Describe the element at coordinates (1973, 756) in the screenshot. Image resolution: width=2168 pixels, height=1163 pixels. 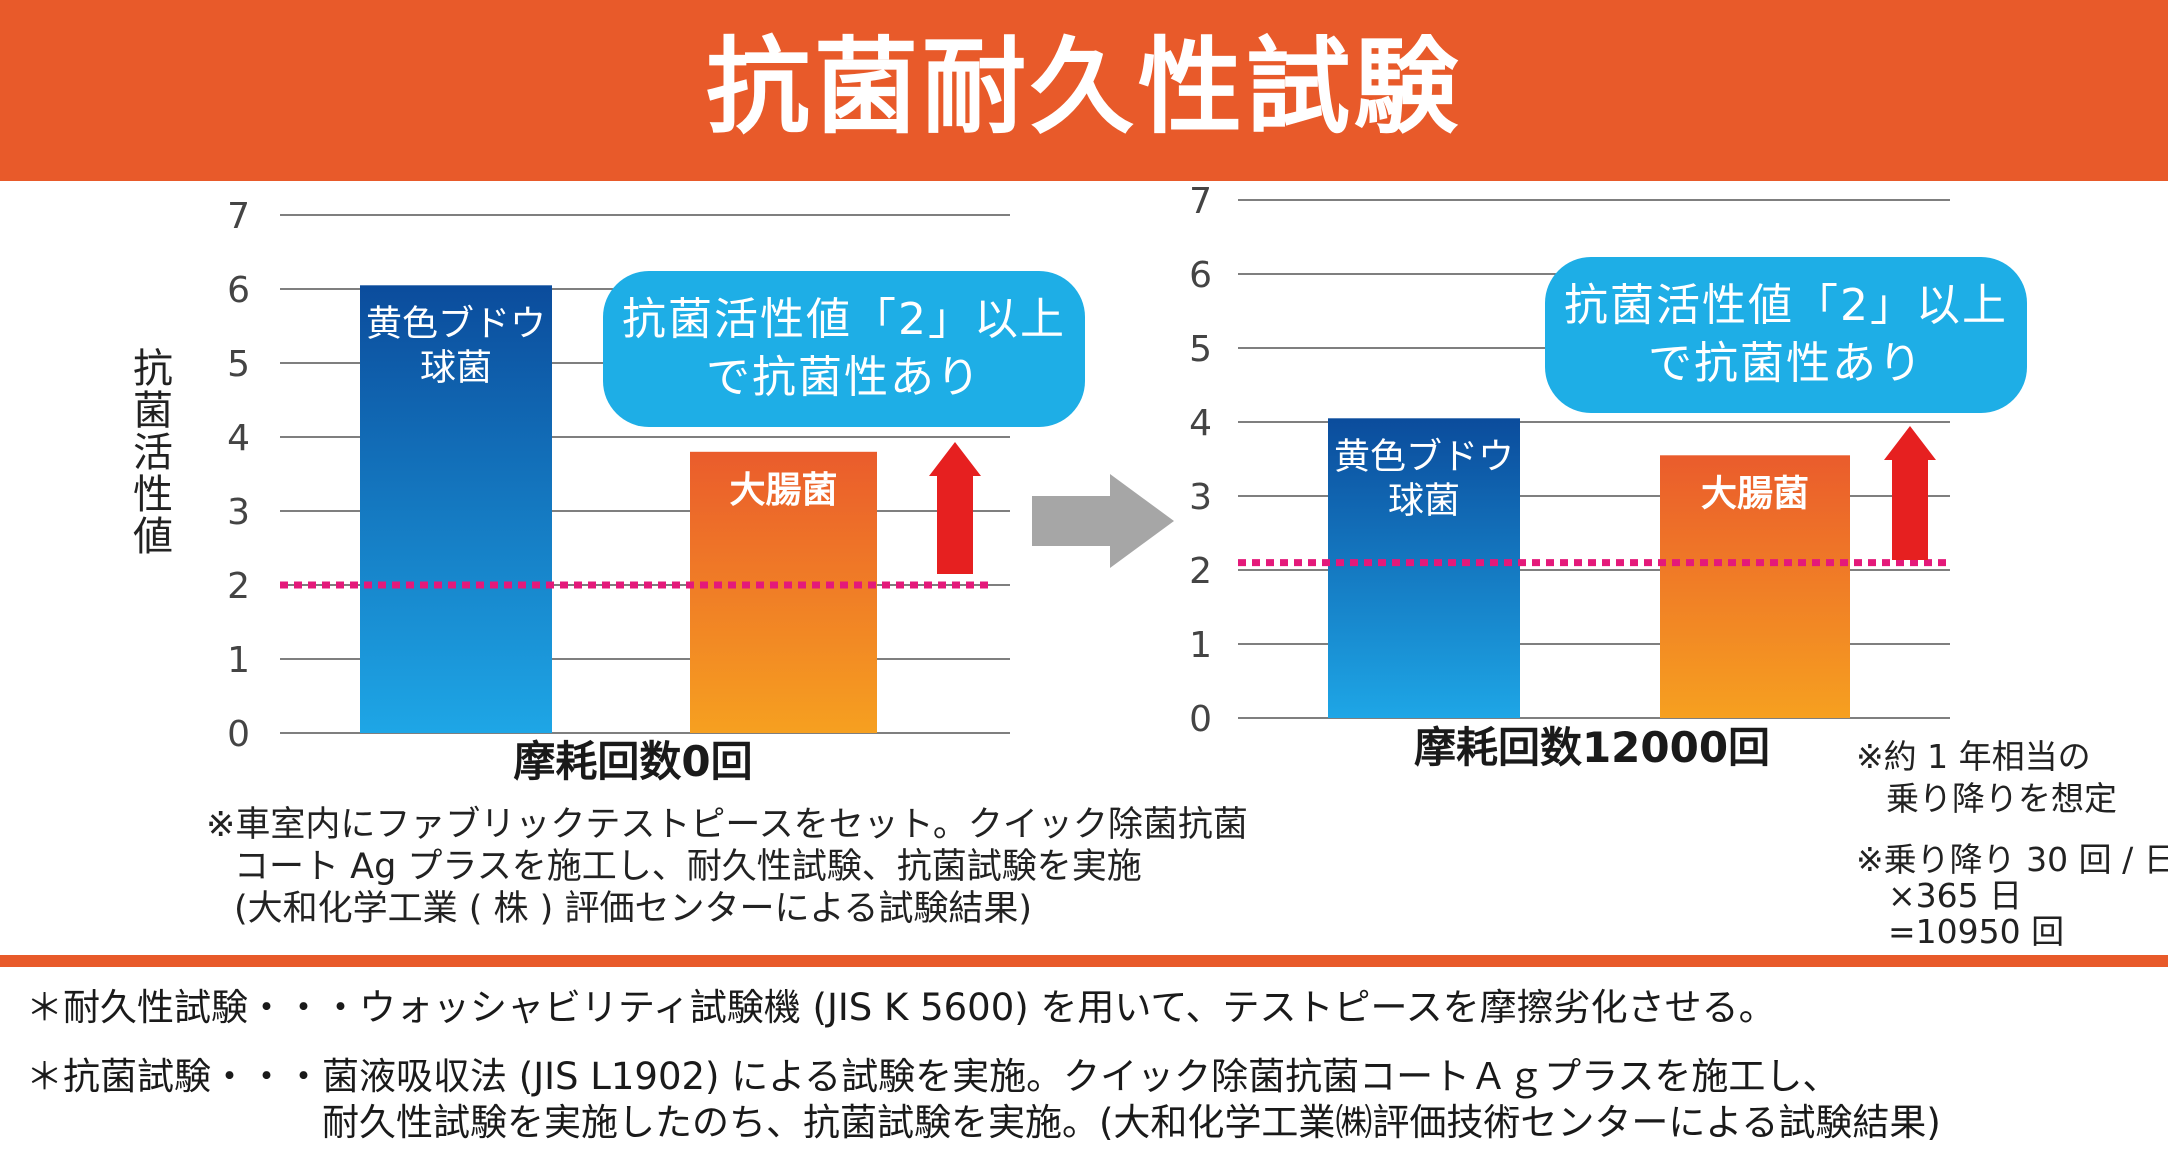
I see `note-line: ※約 1 年相当の` at that location.